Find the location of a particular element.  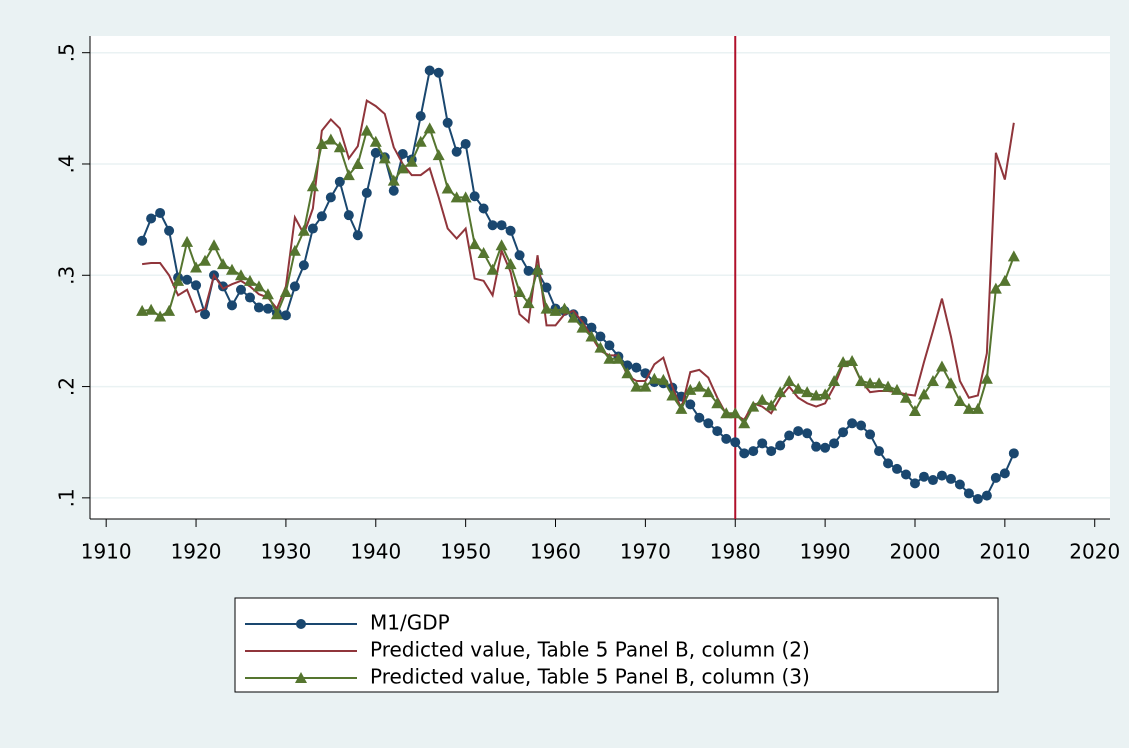

x-tick-label: 2010 is located at coordinates (1004, 552).